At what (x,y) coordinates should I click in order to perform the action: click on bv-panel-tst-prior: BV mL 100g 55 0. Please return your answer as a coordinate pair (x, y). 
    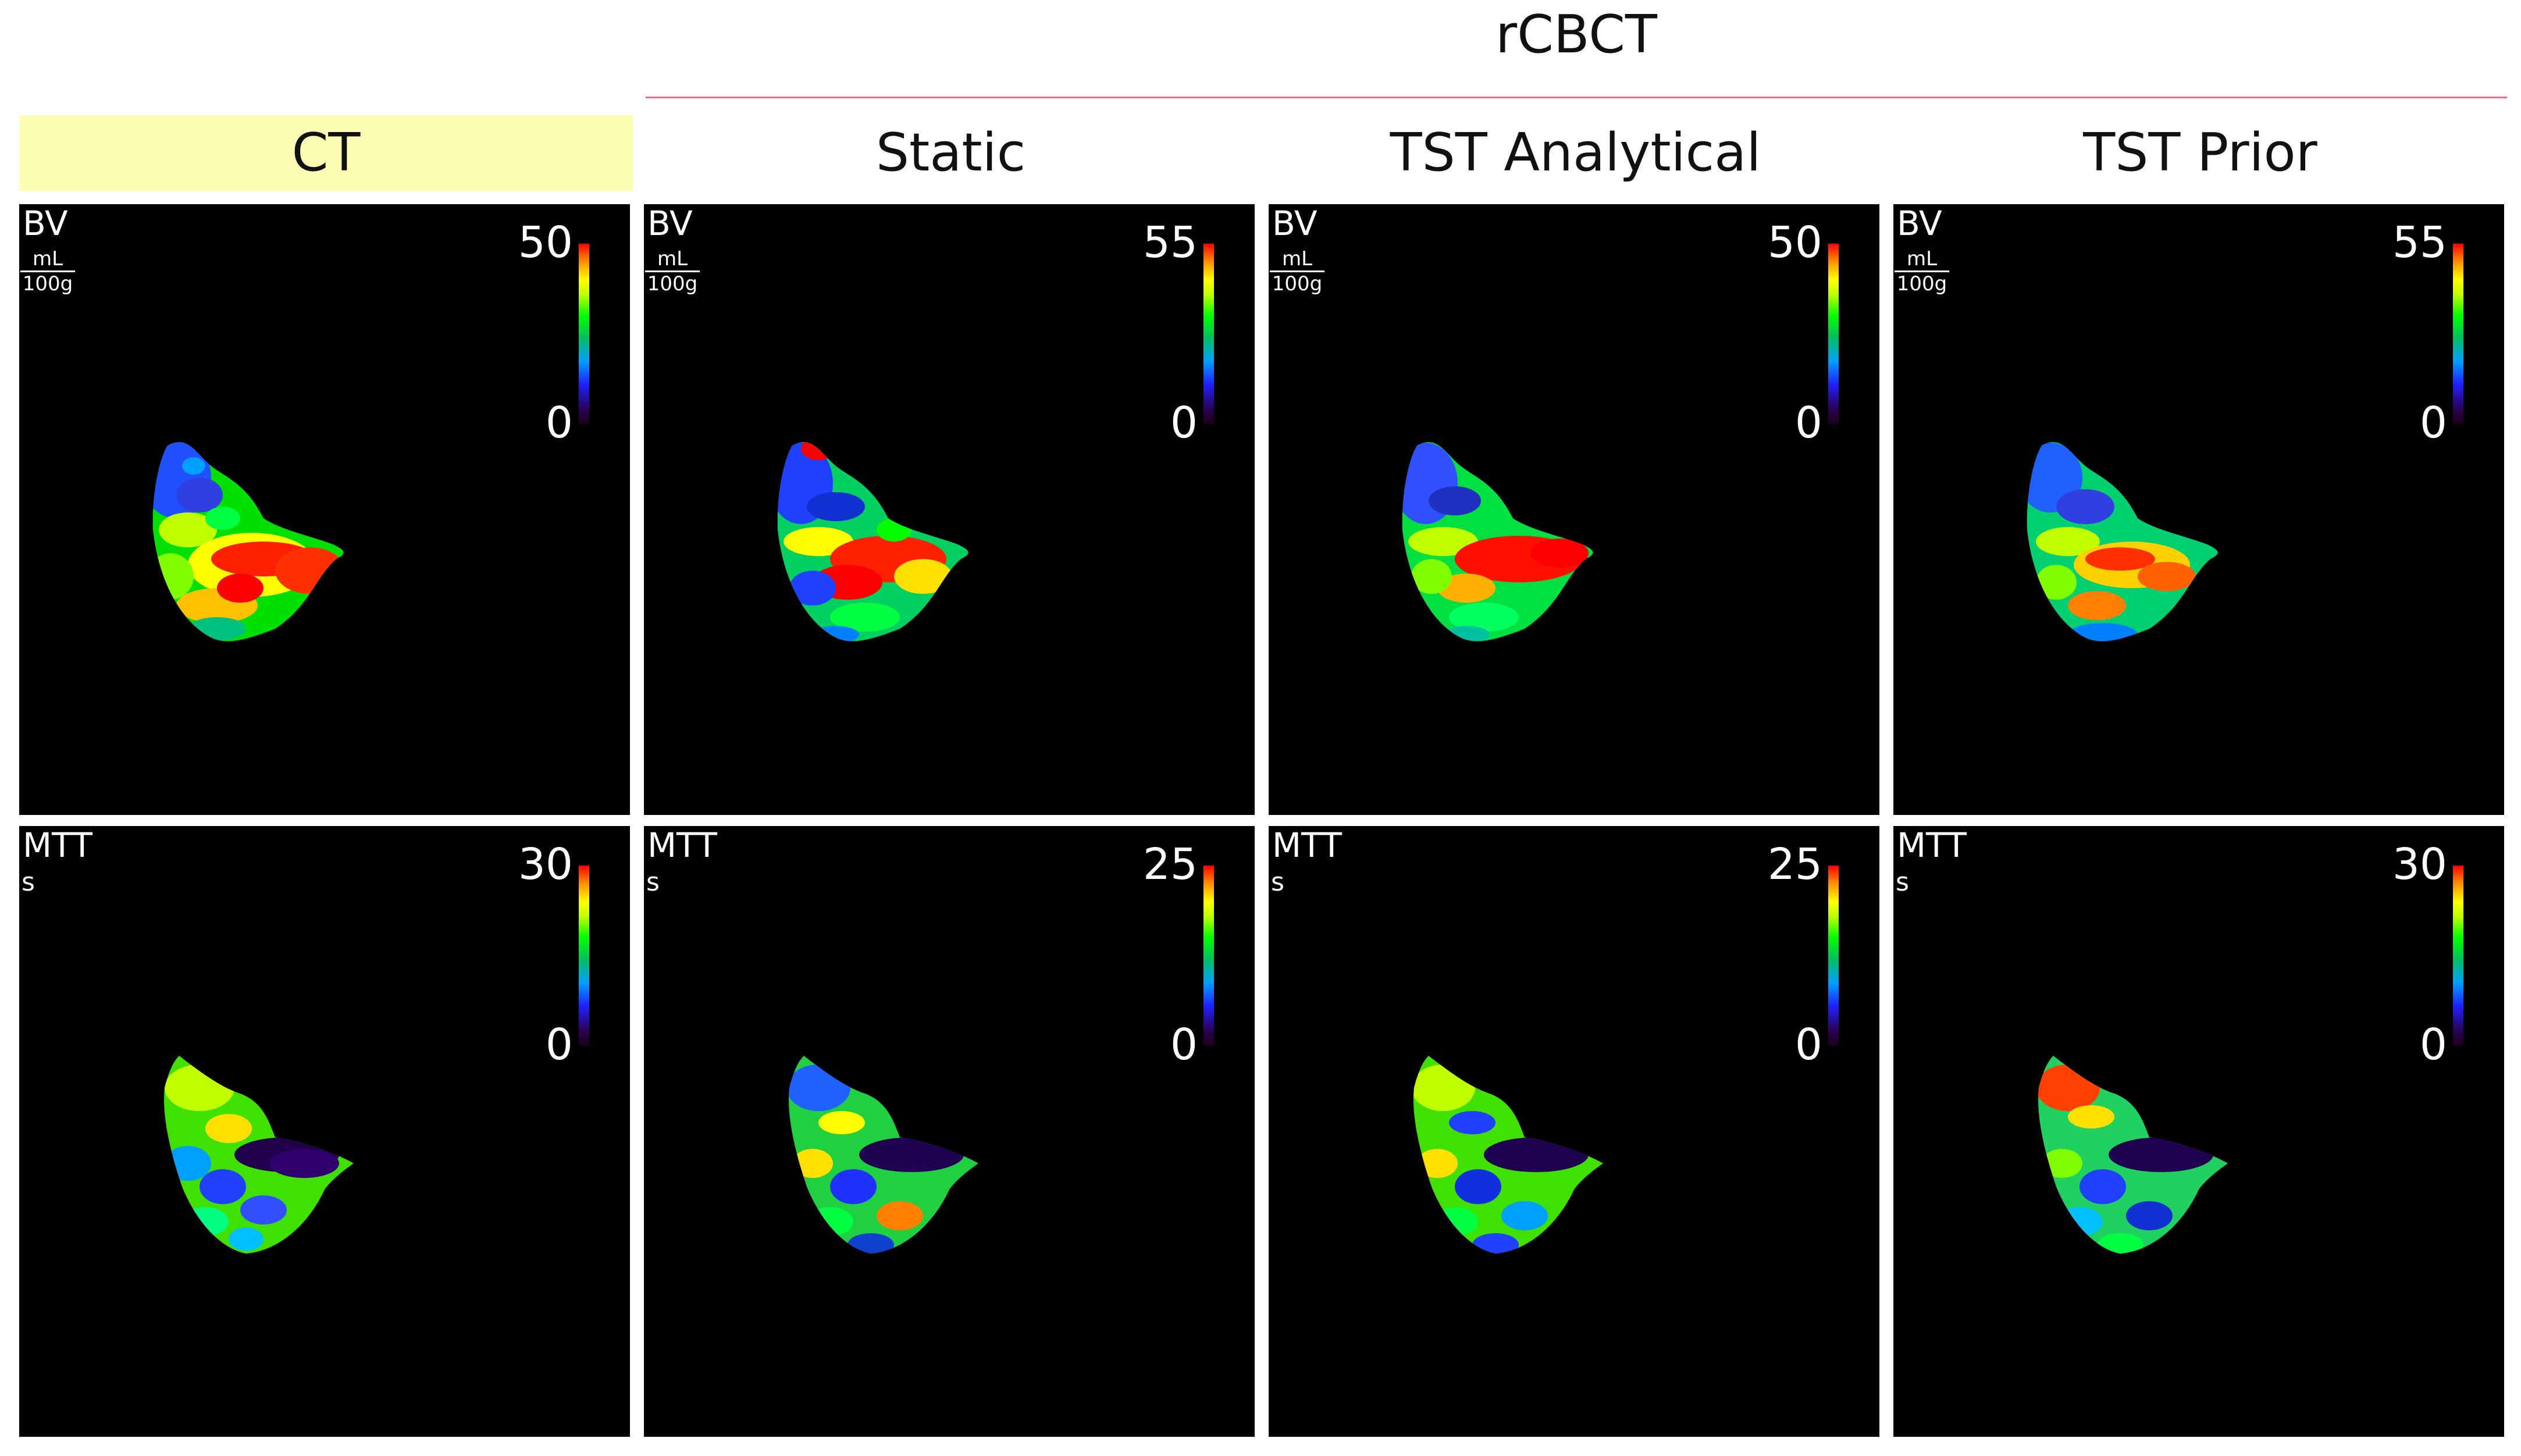
    Looking at the image, I should click on (2198, 509).